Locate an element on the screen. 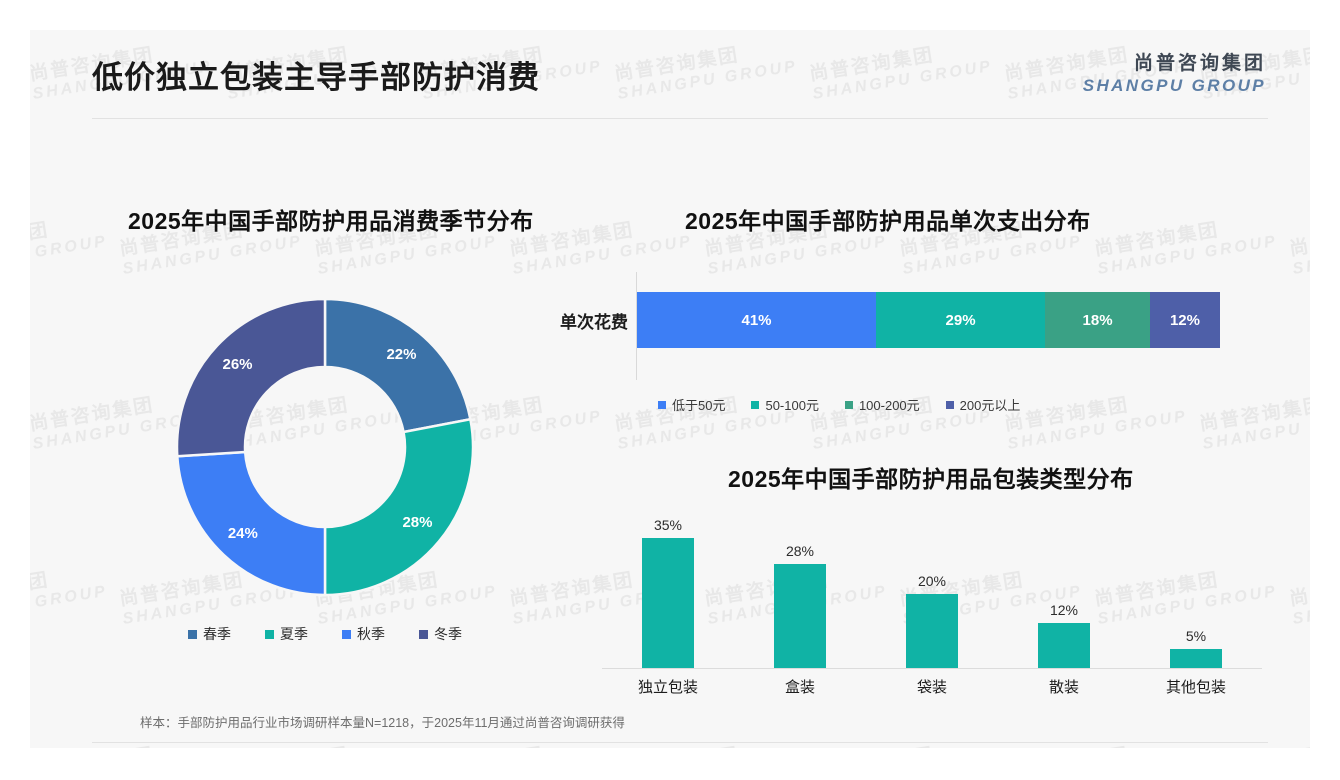 This screenshot has width=1340, height=780. legend-label: 50-100元 is located at coordinates (792, 405).